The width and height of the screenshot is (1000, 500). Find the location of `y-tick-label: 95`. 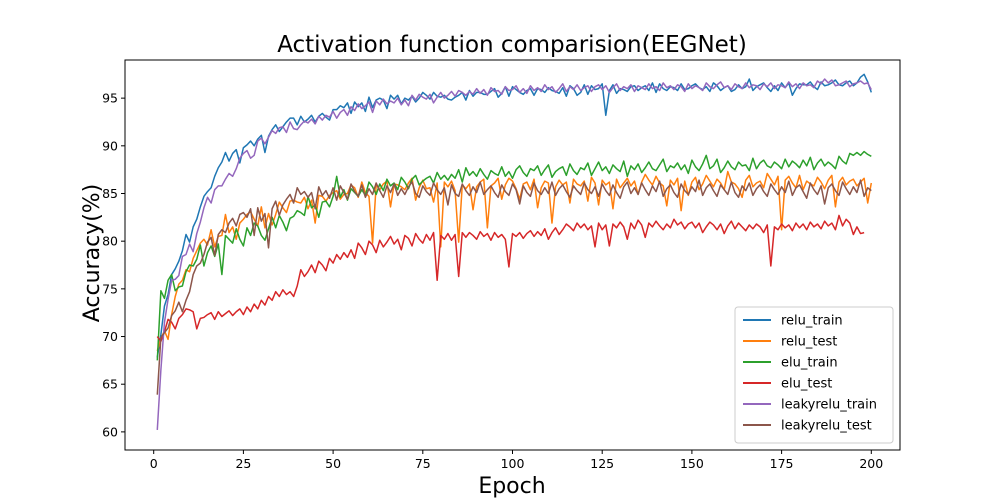

y-tick-label: 95 is located at coordinates (110, 98).